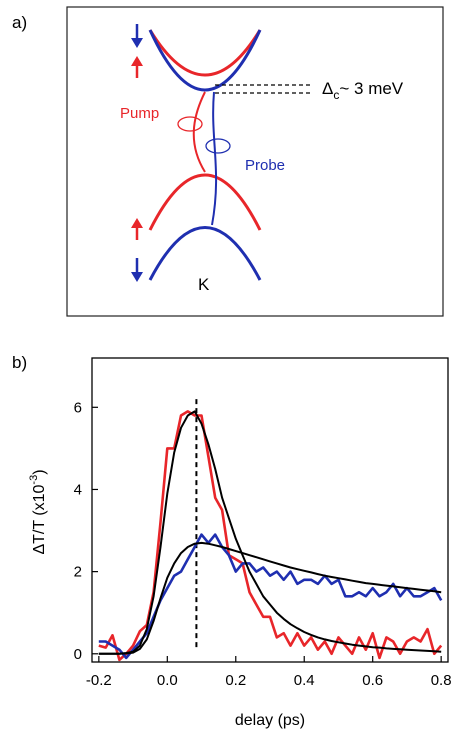 The height and width of the screenshot is (733, 458). I want to click on x-tick-label: 0.8, so click(441, 680).